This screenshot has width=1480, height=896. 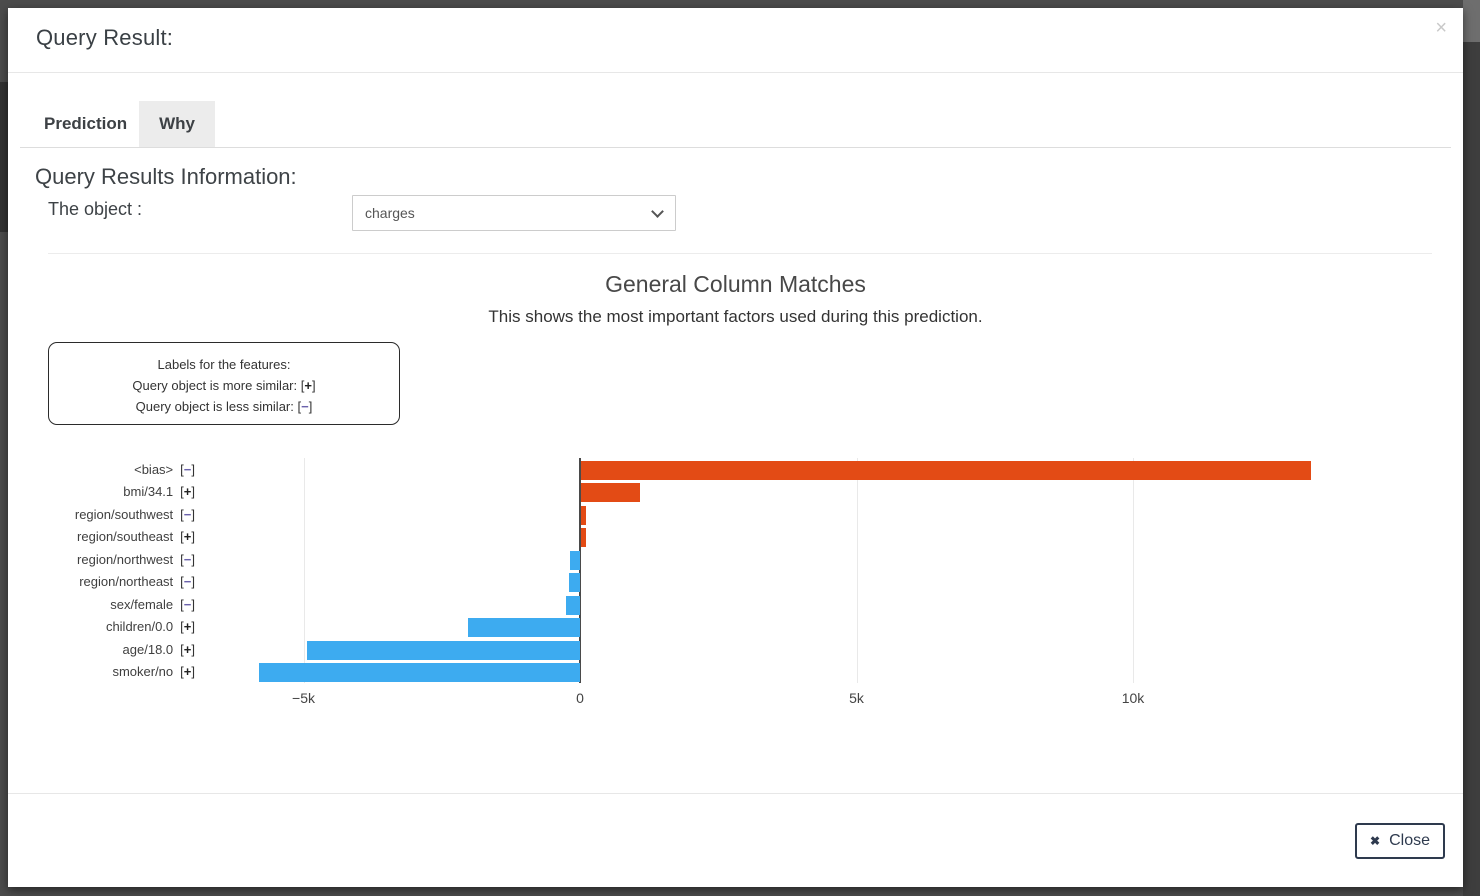 I want to click on x-tick-label: 10k, so click(x=1133, y=698).